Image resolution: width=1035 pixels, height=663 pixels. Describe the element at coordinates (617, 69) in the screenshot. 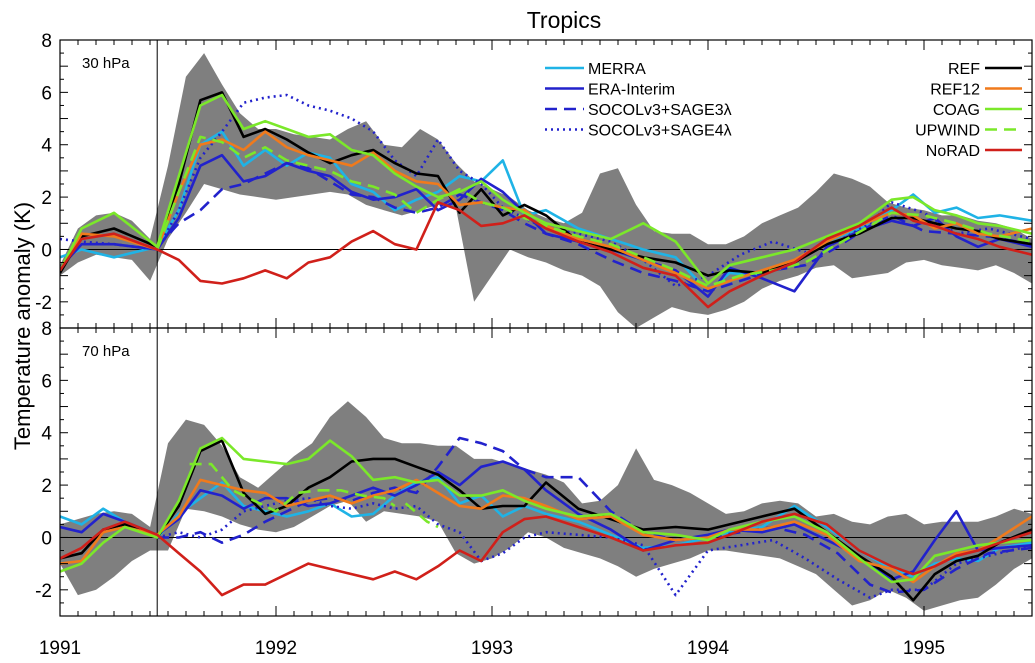

I see `legend-label: MERRA` at that location.